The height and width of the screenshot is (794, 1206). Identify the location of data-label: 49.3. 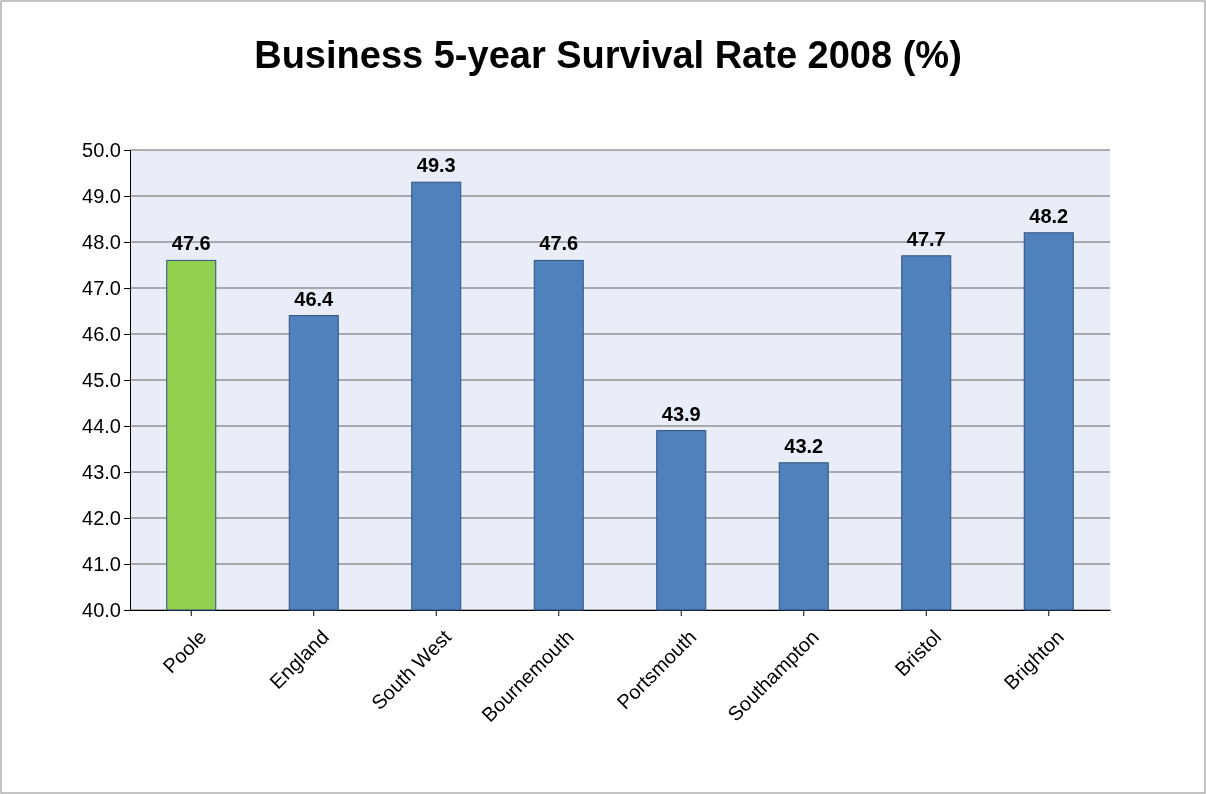
(436, 165).